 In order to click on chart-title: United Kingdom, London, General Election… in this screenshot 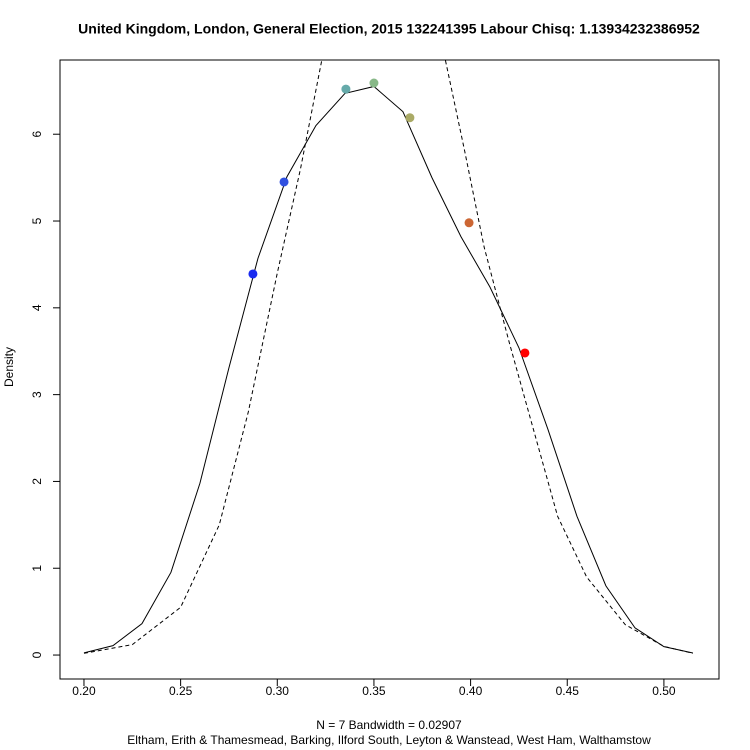, I will do `click(389, 29)`.